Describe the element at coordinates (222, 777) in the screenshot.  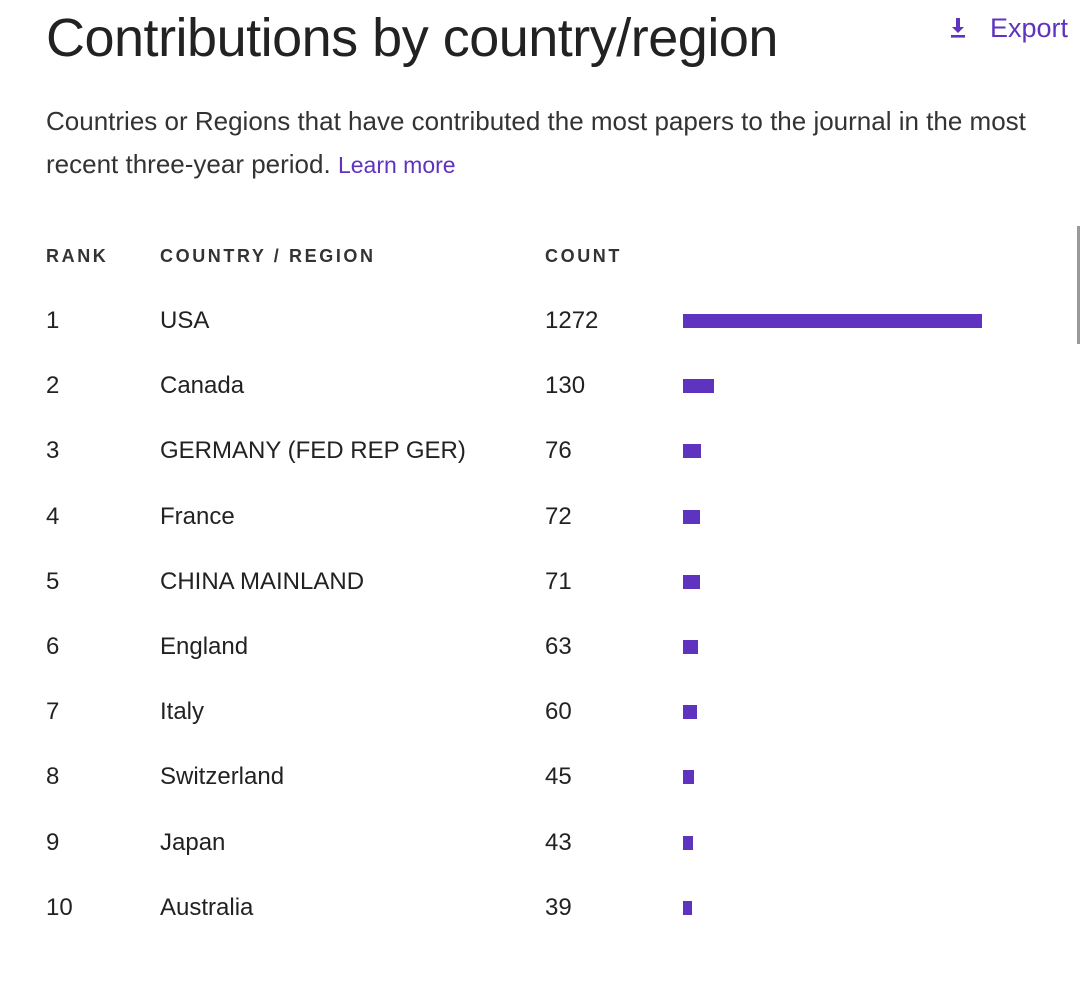
I see `country-cell: Switzerland` at that location.